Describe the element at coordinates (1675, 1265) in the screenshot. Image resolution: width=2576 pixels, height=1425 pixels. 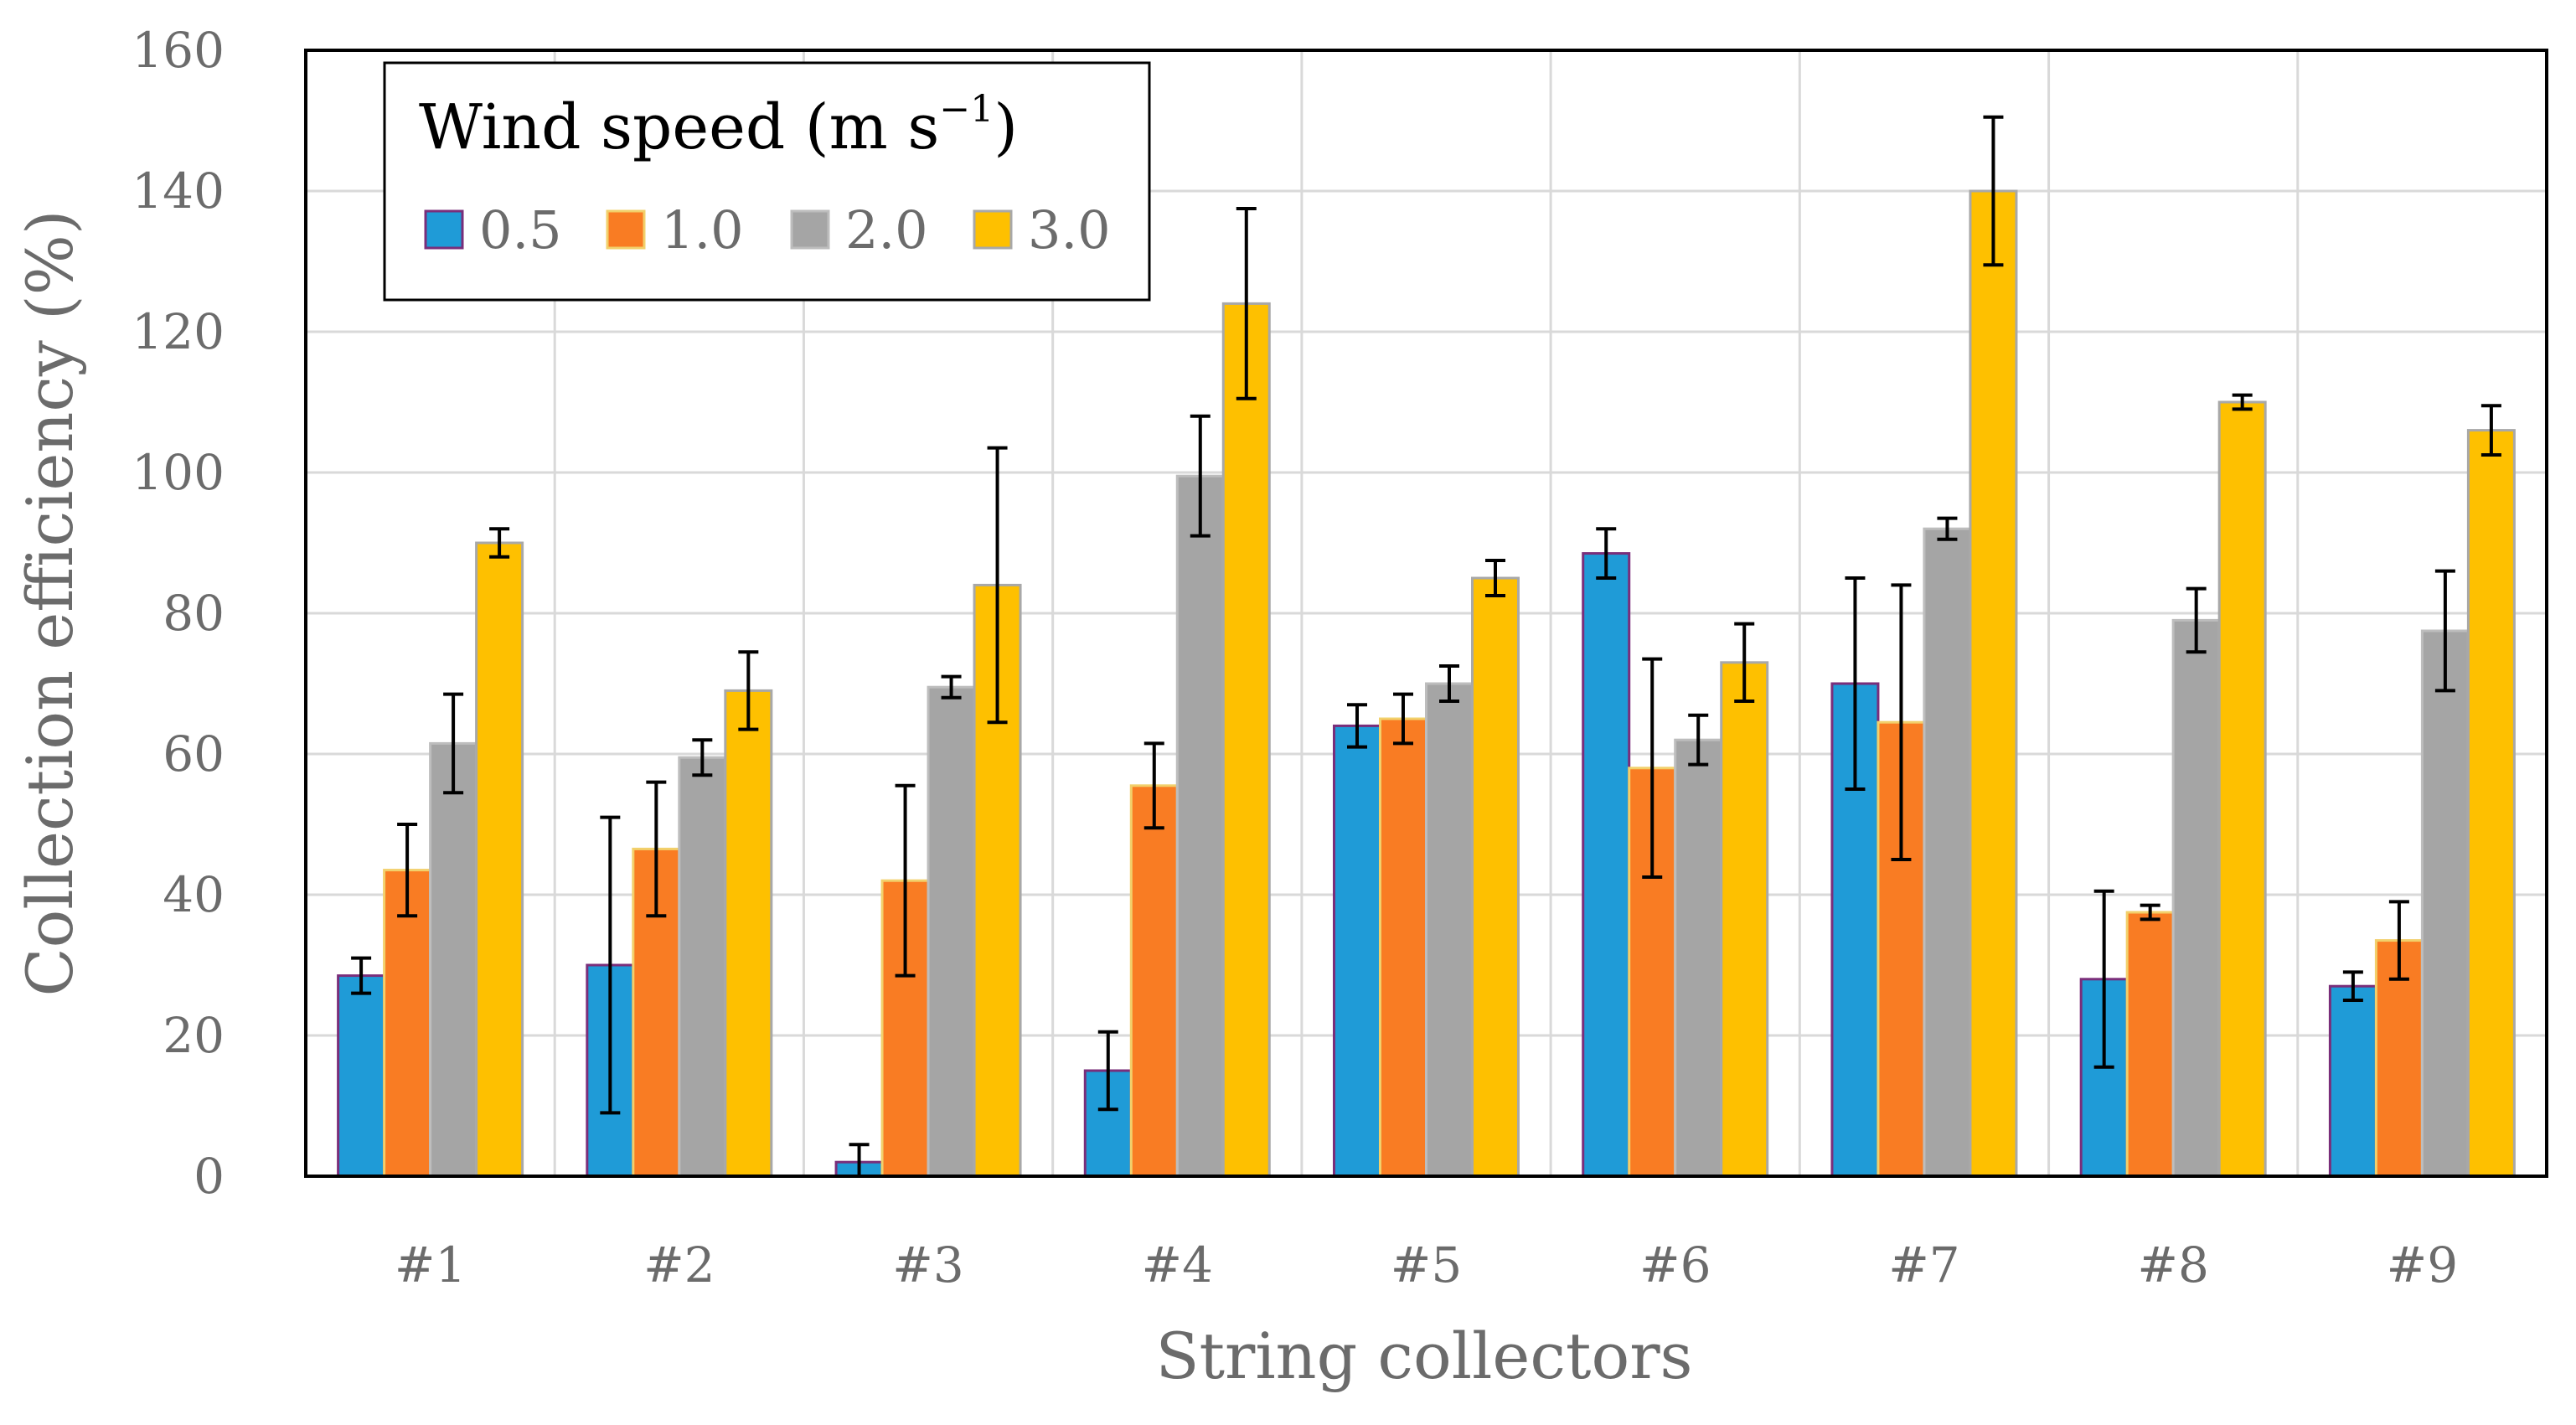
I see `x-tick-label: #6` at that location.